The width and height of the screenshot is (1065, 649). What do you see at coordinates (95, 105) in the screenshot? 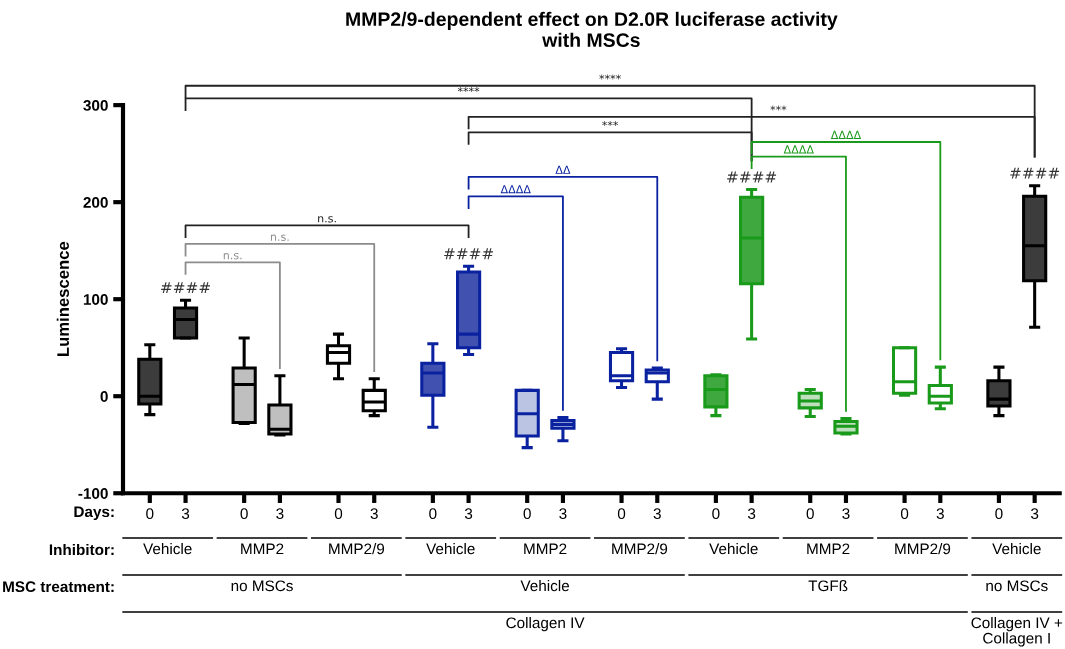
I see `y-tick-label: 300` at bounding box center [95, 105].